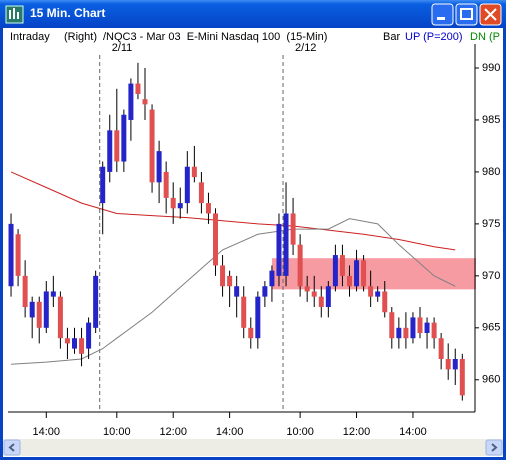 Image resolution: width=506 pixels, height=460 pixels. Describe the element at coordinates (253, 447) in the screenshot. I see `scrollbar` at that location.